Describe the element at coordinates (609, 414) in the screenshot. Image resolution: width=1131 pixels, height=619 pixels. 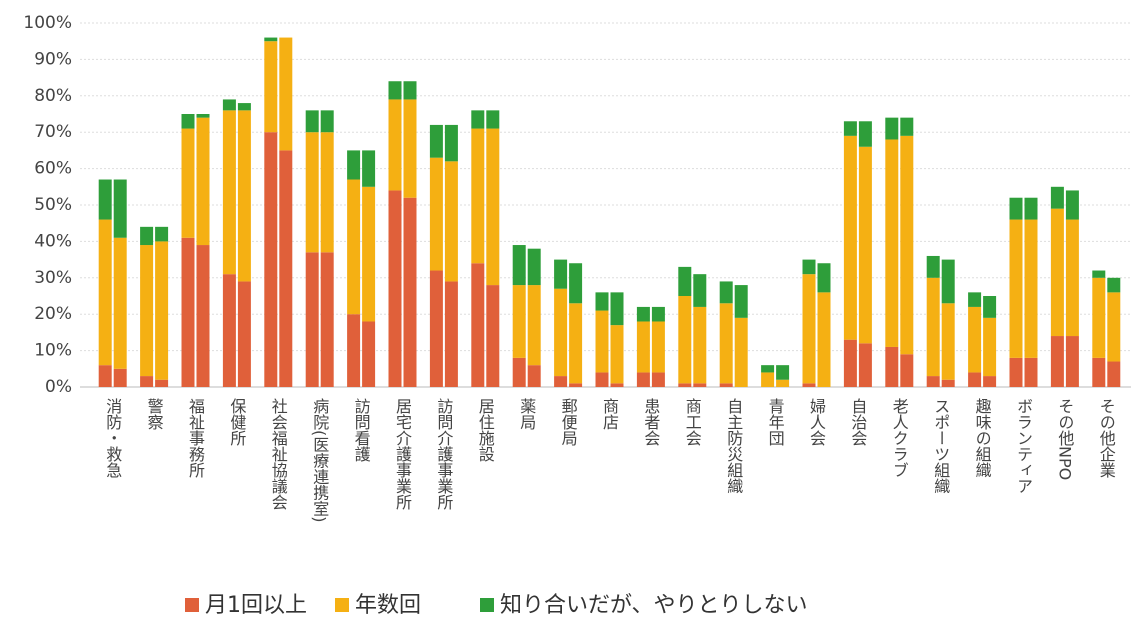
I see `x-tick-label: 商店` at that location.